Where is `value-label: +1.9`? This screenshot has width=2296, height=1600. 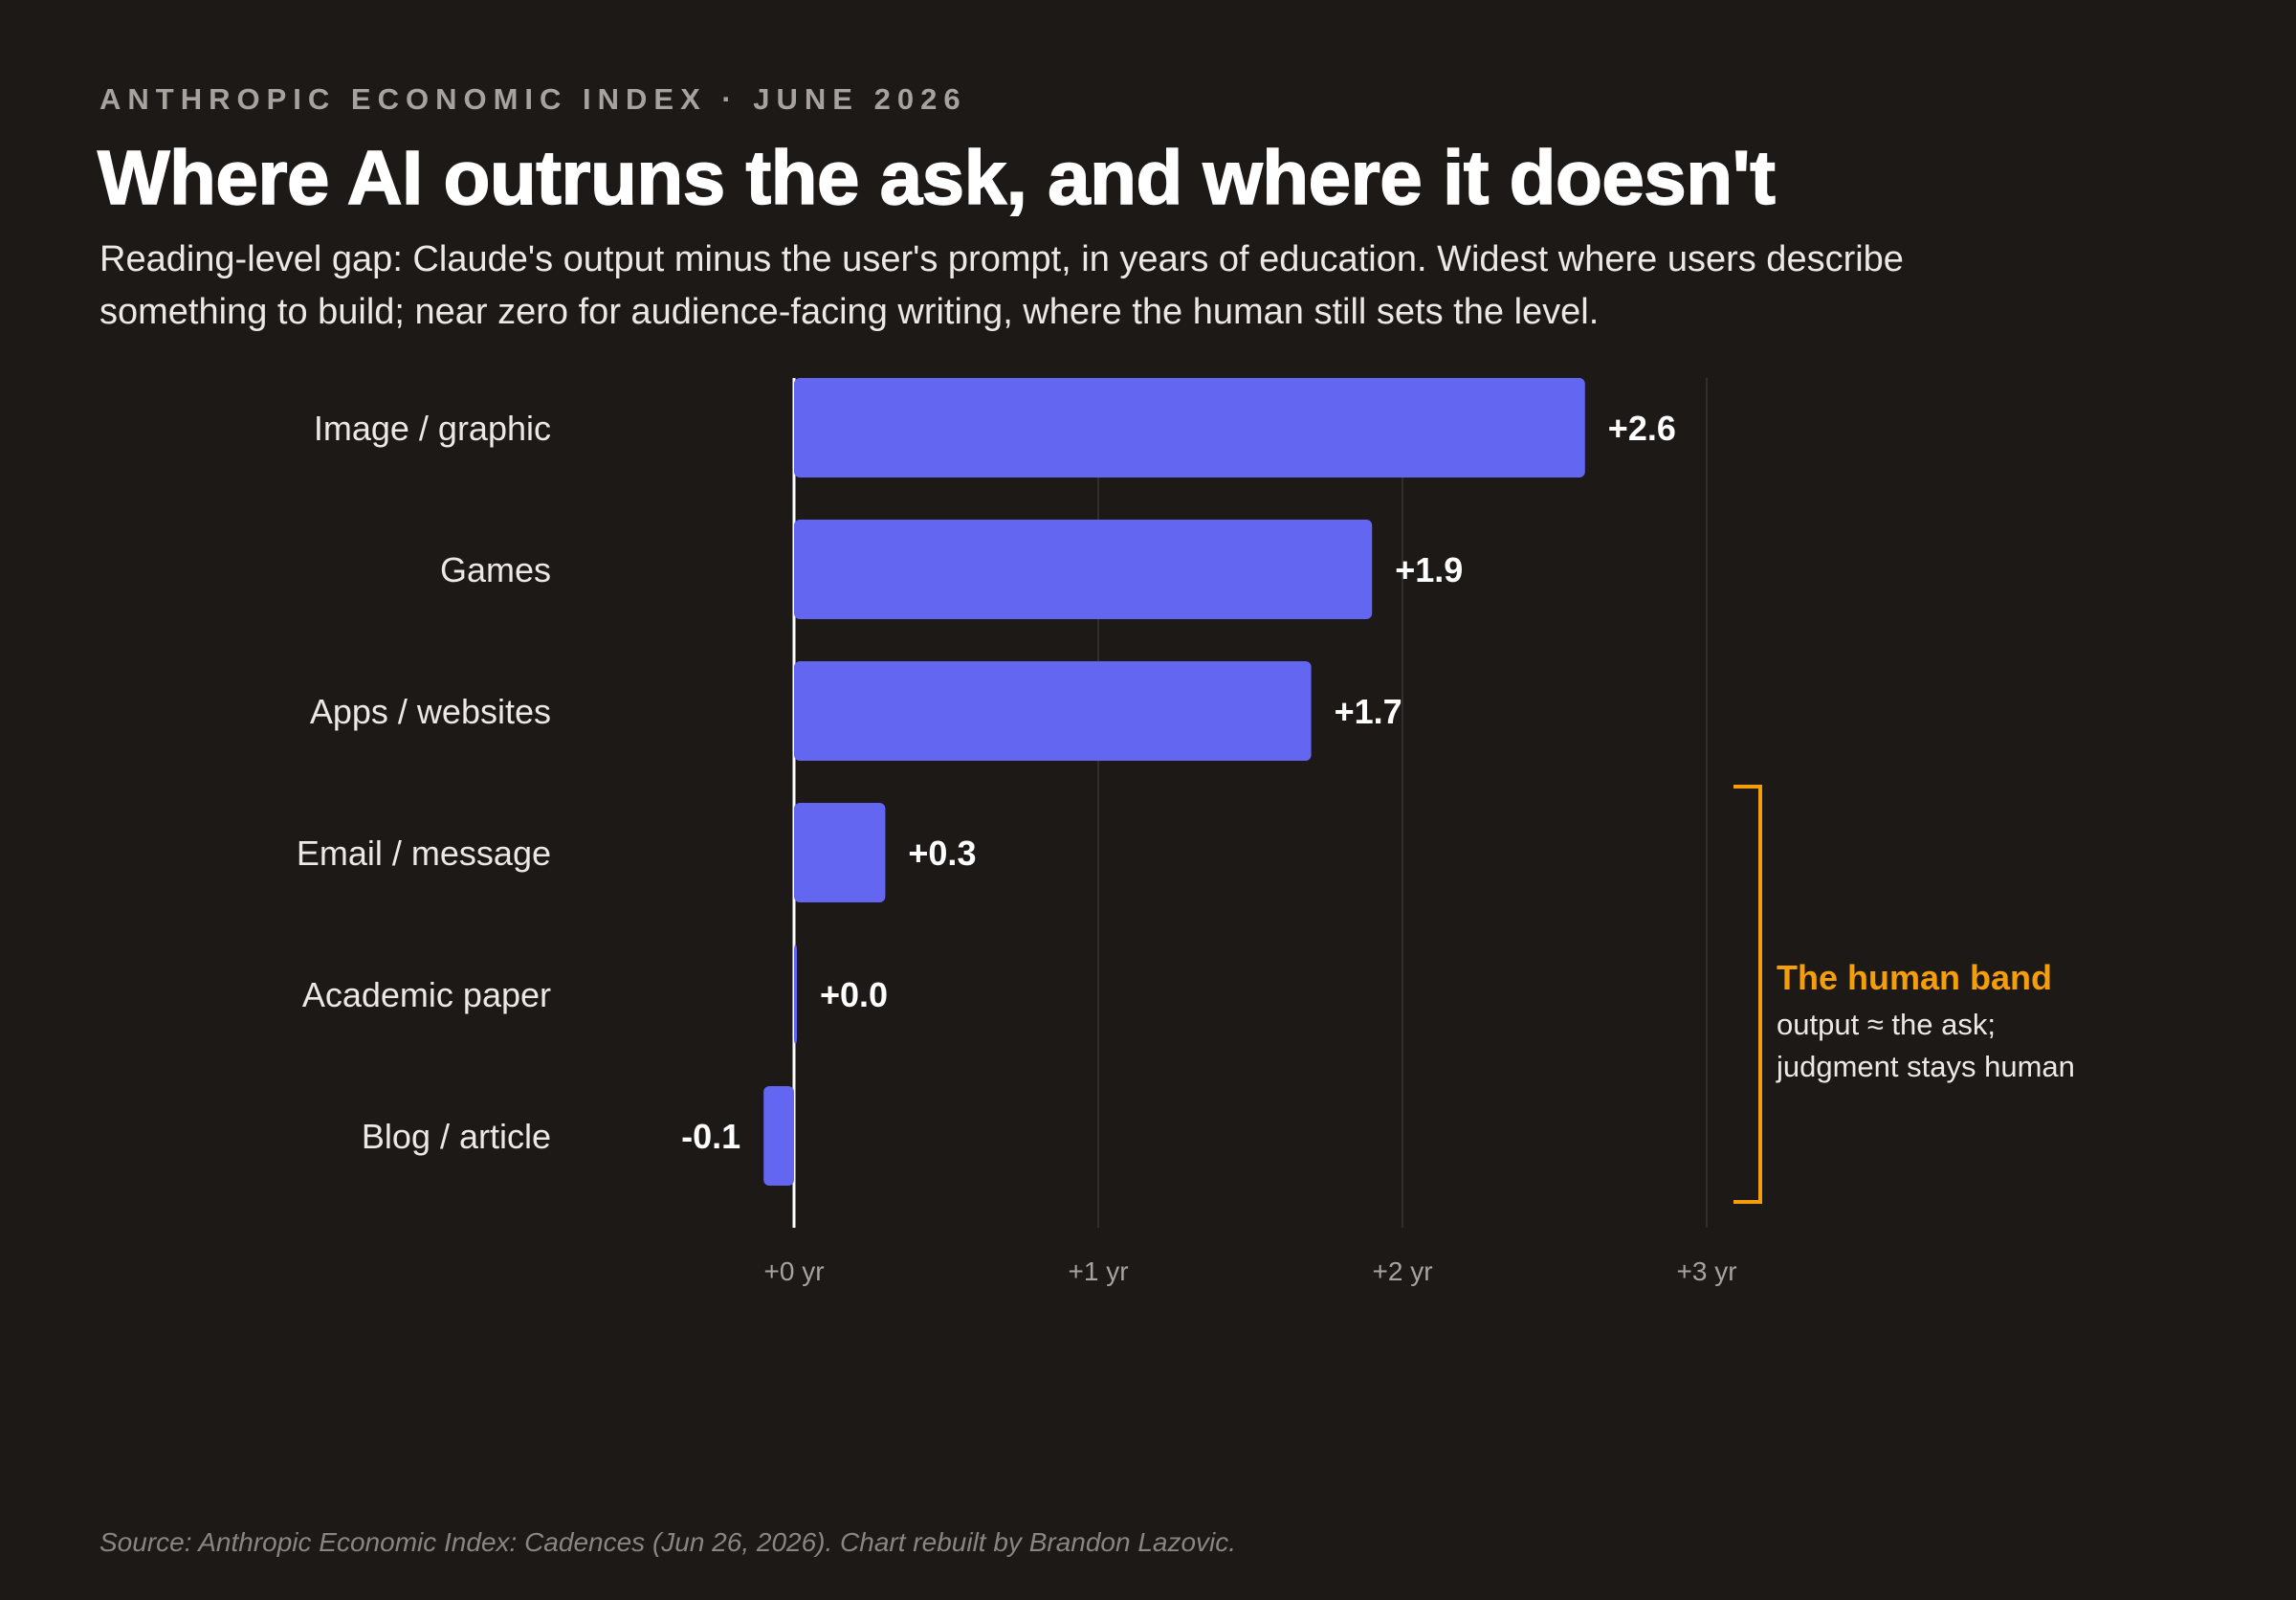 value-label: +1.9 is located at coordinates (1429, 569).